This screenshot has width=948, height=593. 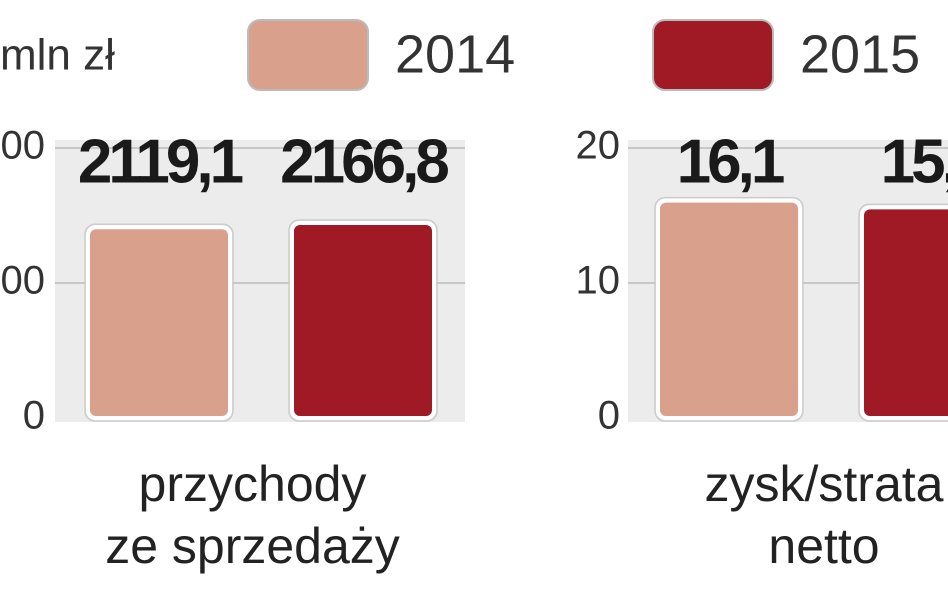 What do you see at coordinates (253, 484) in the screenshot?
I see `category-line: przychody` at bounding box center [253, 484].